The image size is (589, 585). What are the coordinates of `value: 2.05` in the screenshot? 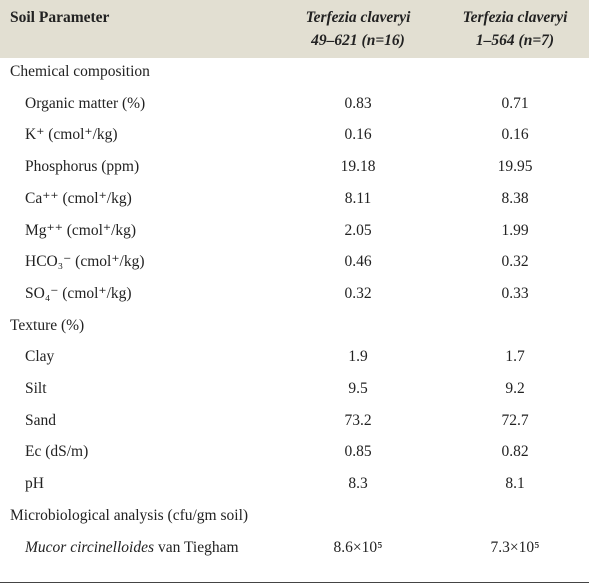 It's located at (358, 230).